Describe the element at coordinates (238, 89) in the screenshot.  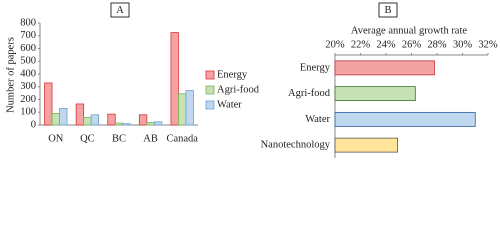
I see `legend-label: Agri-food` at that location.